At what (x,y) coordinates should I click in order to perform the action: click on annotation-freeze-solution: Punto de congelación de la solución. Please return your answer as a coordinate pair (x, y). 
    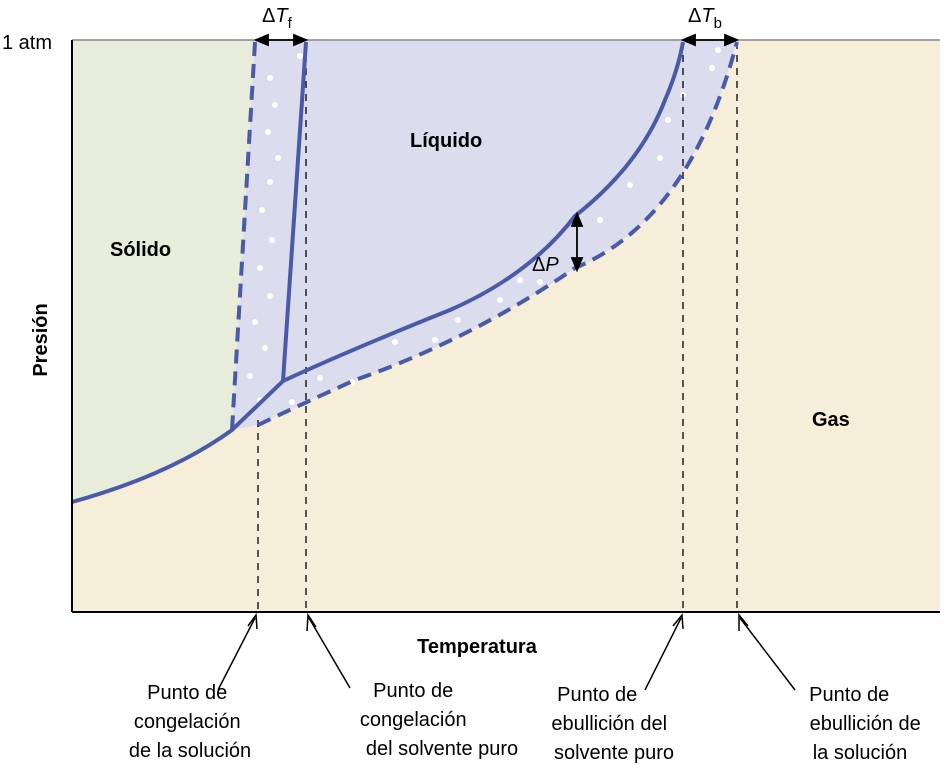
    Looking at the image, I should click on (190, 722).